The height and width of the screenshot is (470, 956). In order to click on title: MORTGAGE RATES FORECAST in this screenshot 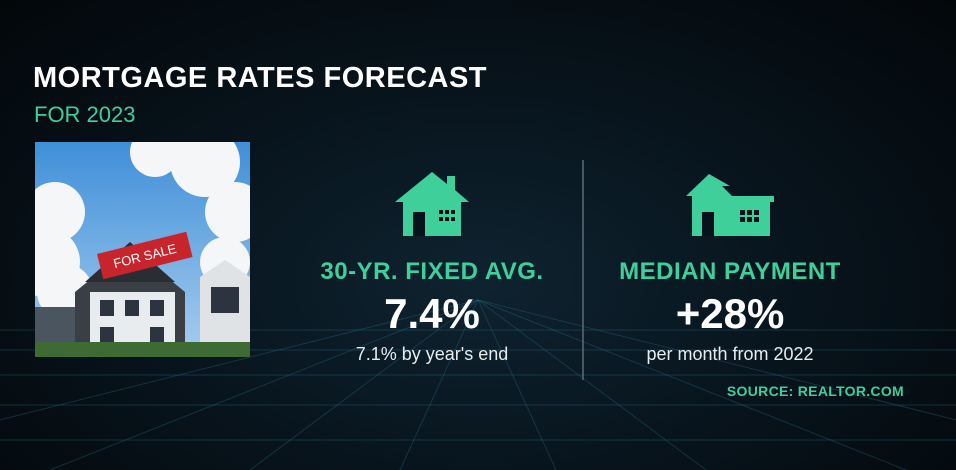, I will do `click(260, 78)`.